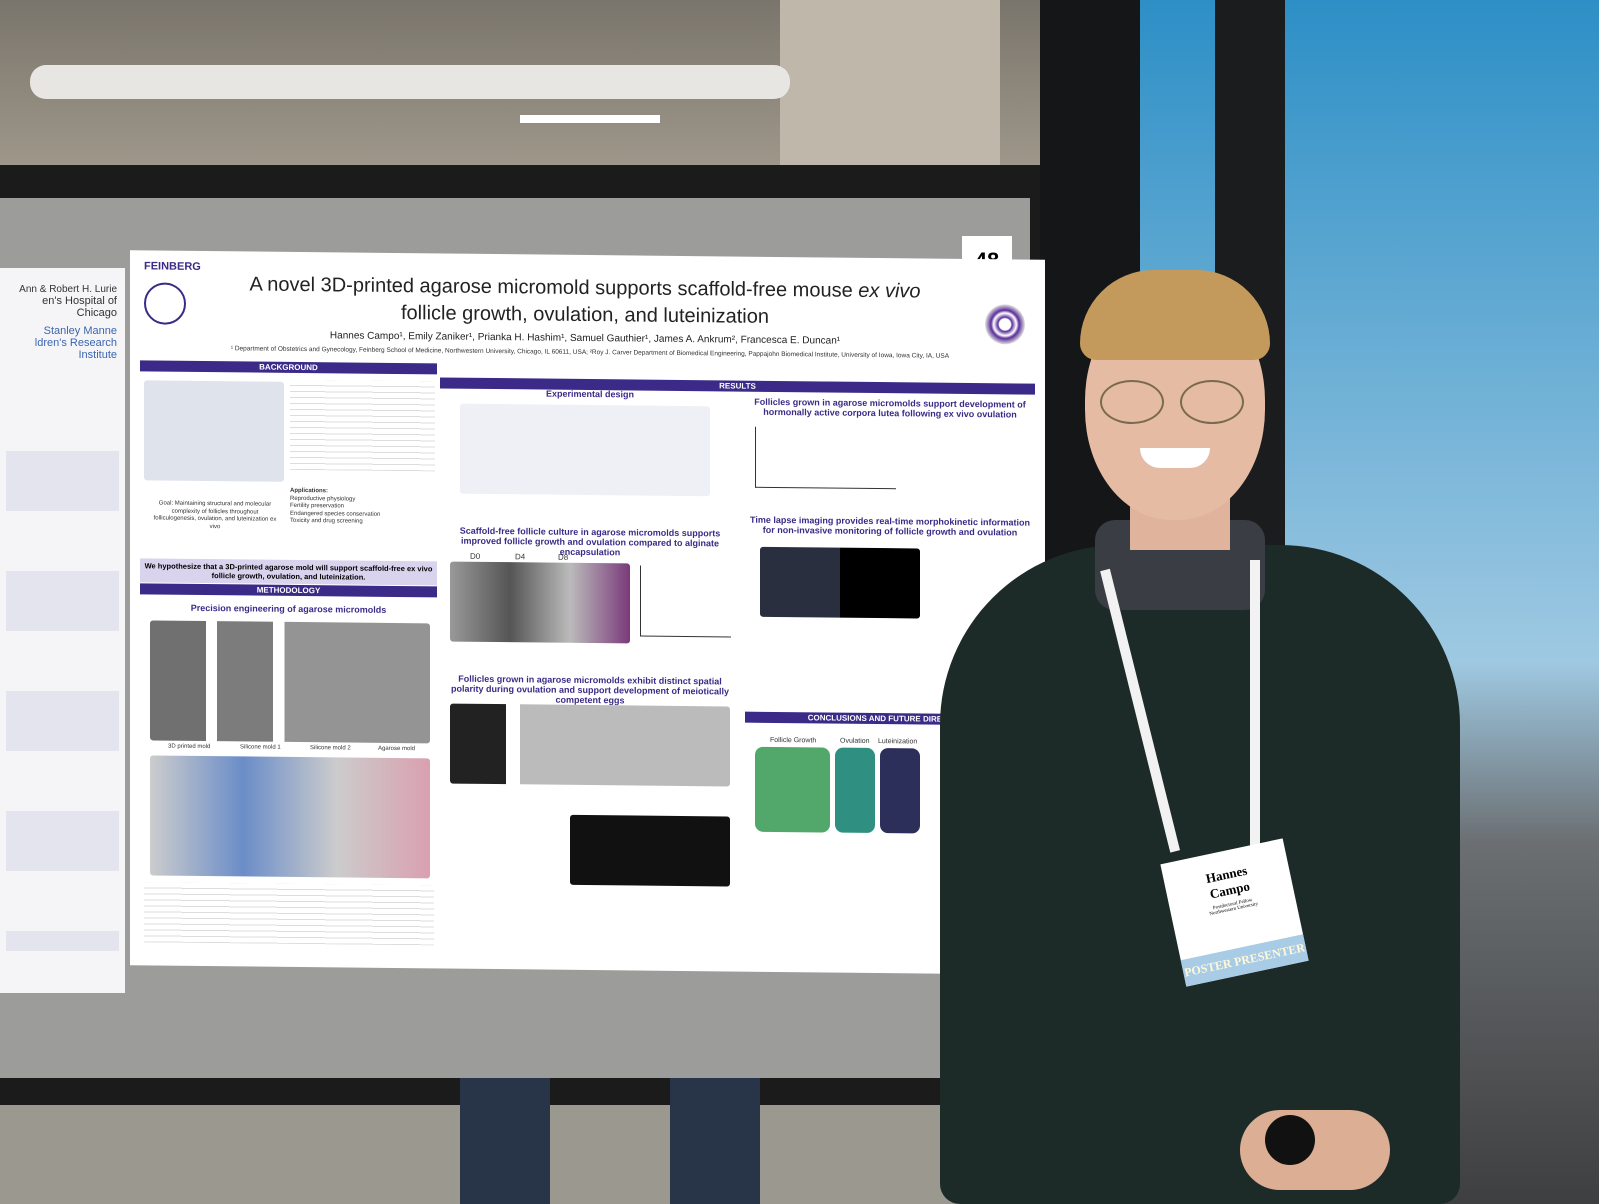 The image size is (1599, 1204). Describe the element at coordinates (585, 450) in the screenshot. I see `design-schematic` at that location.